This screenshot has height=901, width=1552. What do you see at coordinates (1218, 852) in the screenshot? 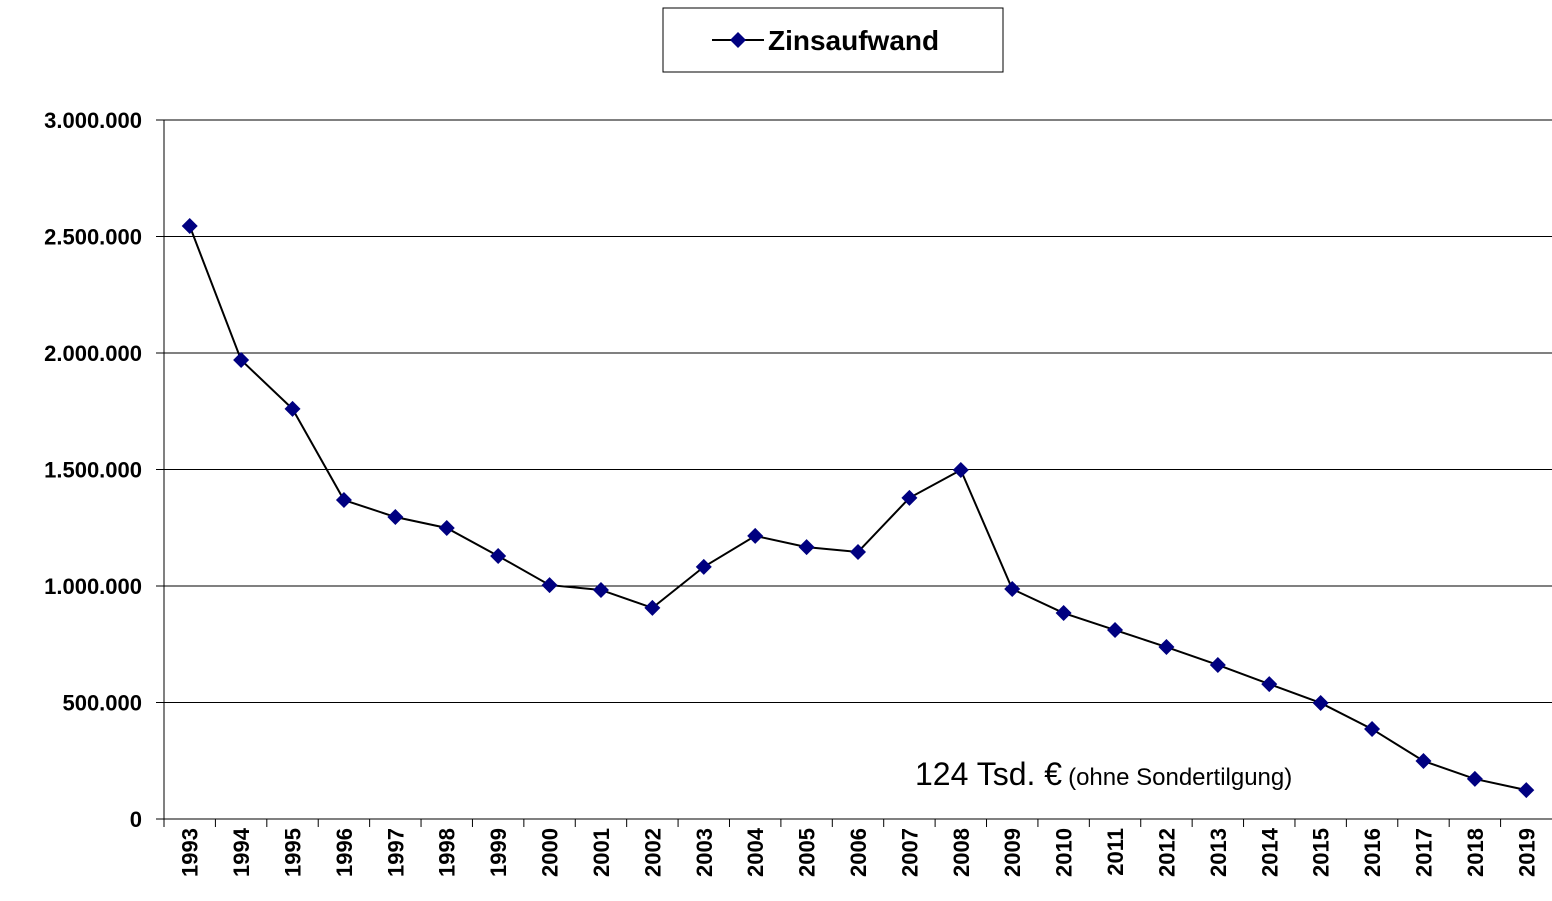
I see `x-tick-label: 2013` at bounding box center [1218, 852].